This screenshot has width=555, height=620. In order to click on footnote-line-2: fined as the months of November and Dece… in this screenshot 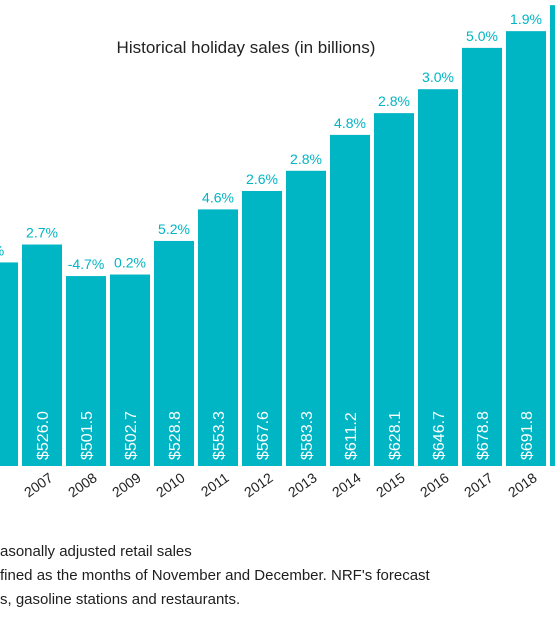, I will do `click(215, 575)`.